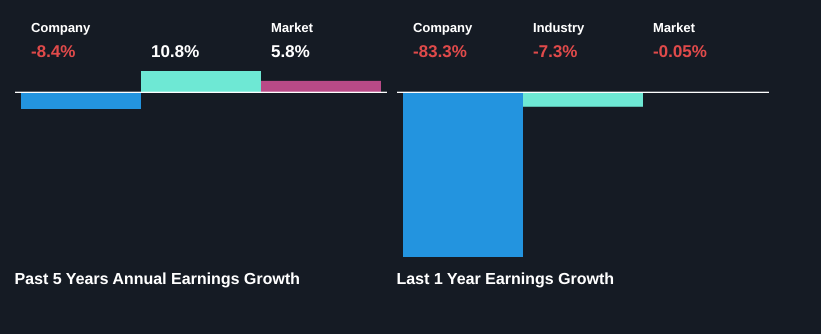 Image resolution: width=821 pixels, height=334 pixels. Describe the element at coordinates (175, 51) in the screenshot. I see `data-label: 10.8%` at that location.